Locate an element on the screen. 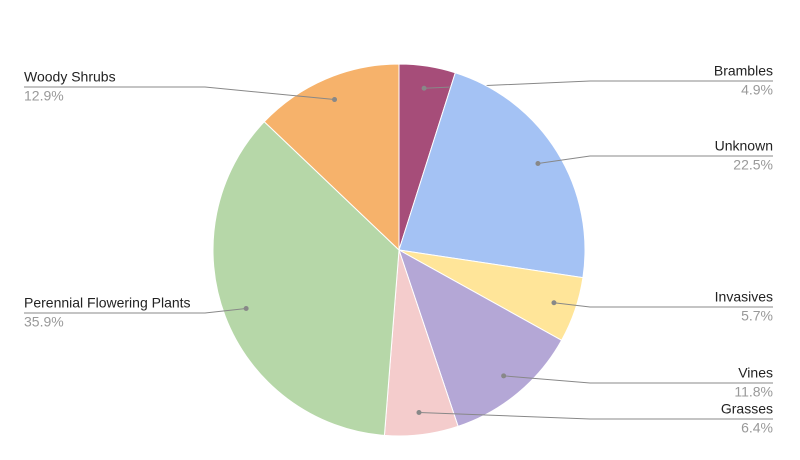 The height and width of the screenshot is (460, 800). slice-label: Brambles is located at coordinates (743, 71).